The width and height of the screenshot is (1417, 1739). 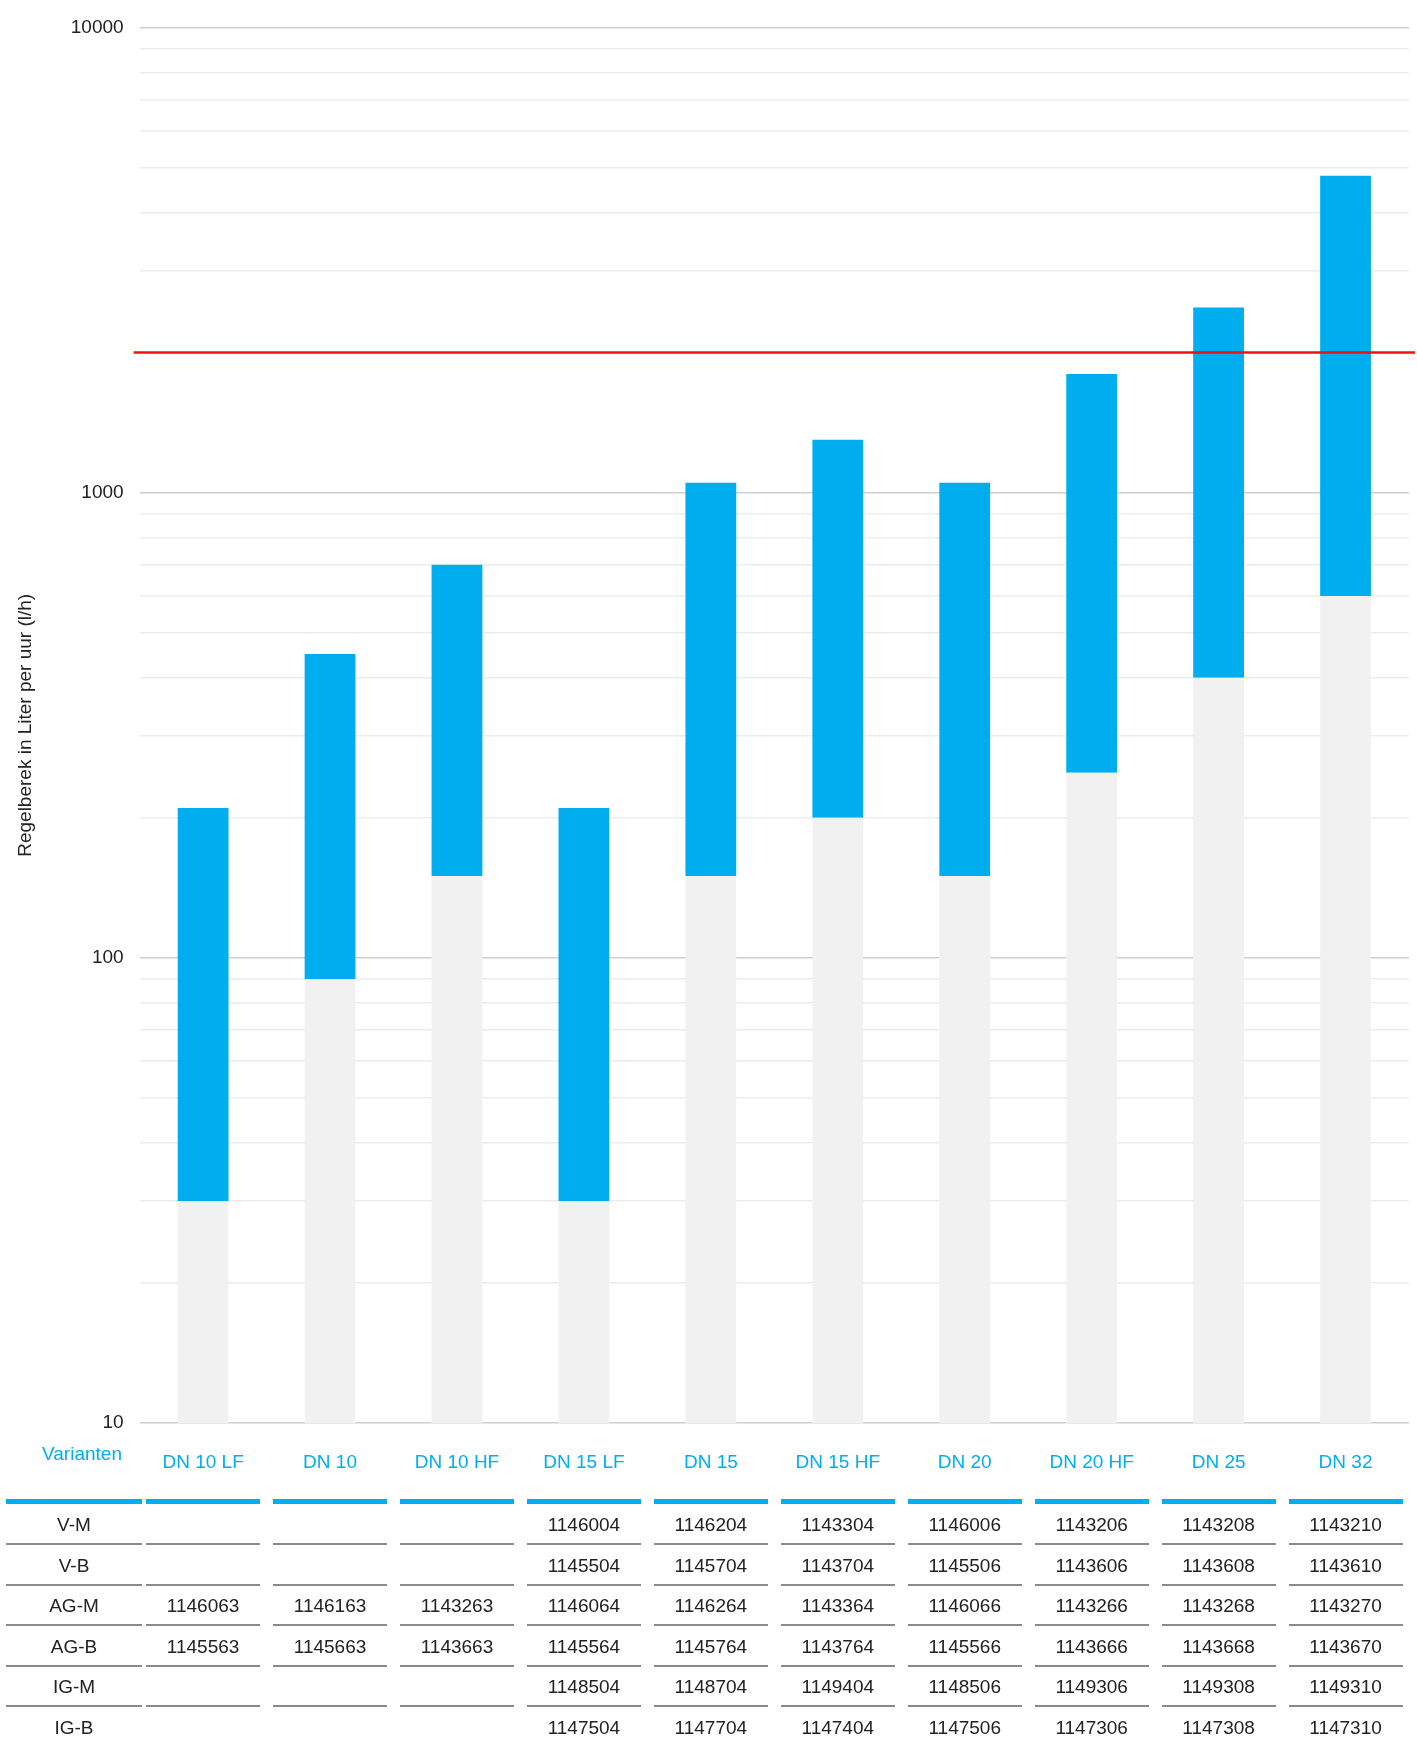 What do you see at coordinates (1091, 1461) in the screenshot?
I see `x-tick-label: DN 20 HF` at bounding box center [1091, 1461].